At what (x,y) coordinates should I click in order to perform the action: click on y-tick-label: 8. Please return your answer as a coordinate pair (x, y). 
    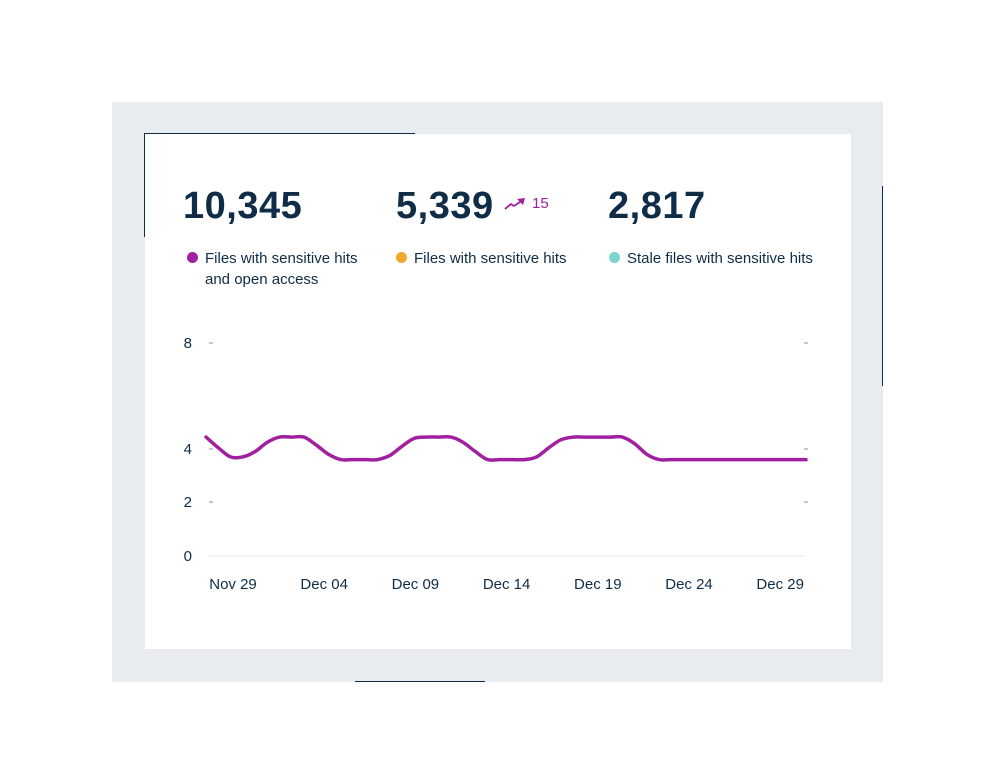
    Looking at the image, I should click on (188, 343).